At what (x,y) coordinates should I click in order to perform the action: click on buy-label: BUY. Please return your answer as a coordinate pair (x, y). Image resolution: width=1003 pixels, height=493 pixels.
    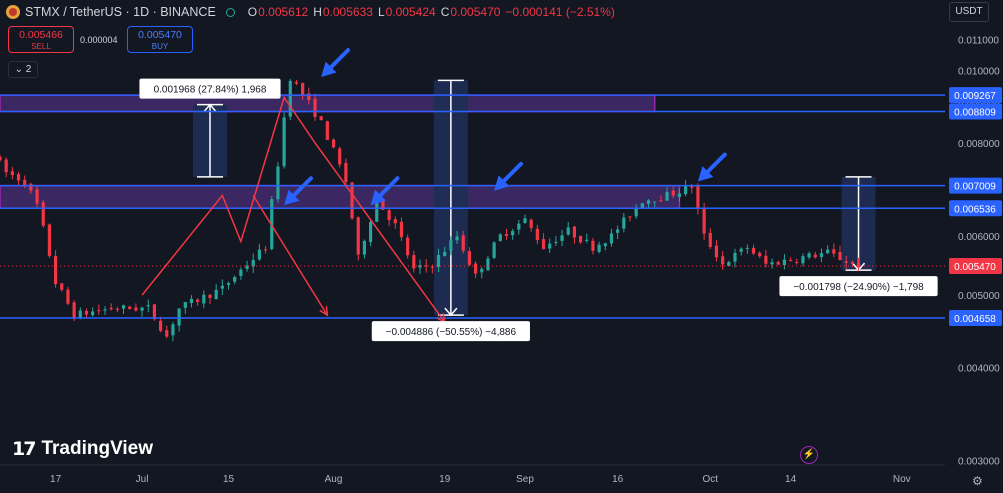
    Looking at the image, I should click on (160, 46).